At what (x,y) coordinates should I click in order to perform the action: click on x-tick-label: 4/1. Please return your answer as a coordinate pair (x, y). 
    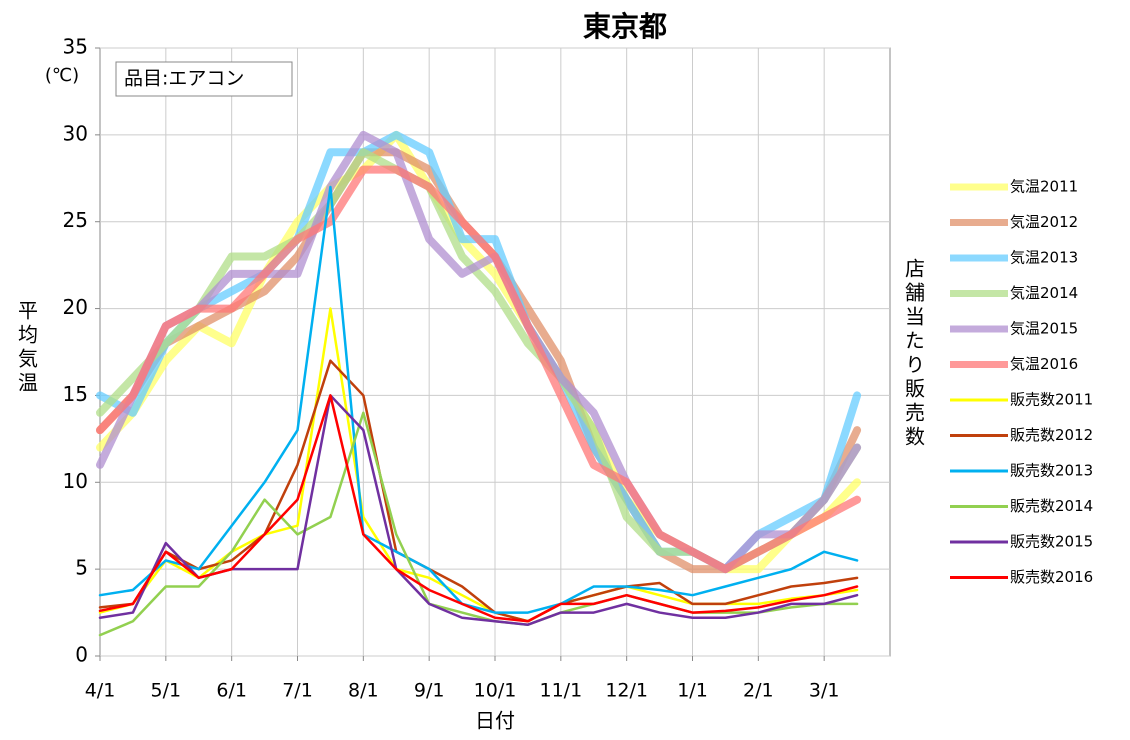
    Looking at the image, I should click on (100, 691).